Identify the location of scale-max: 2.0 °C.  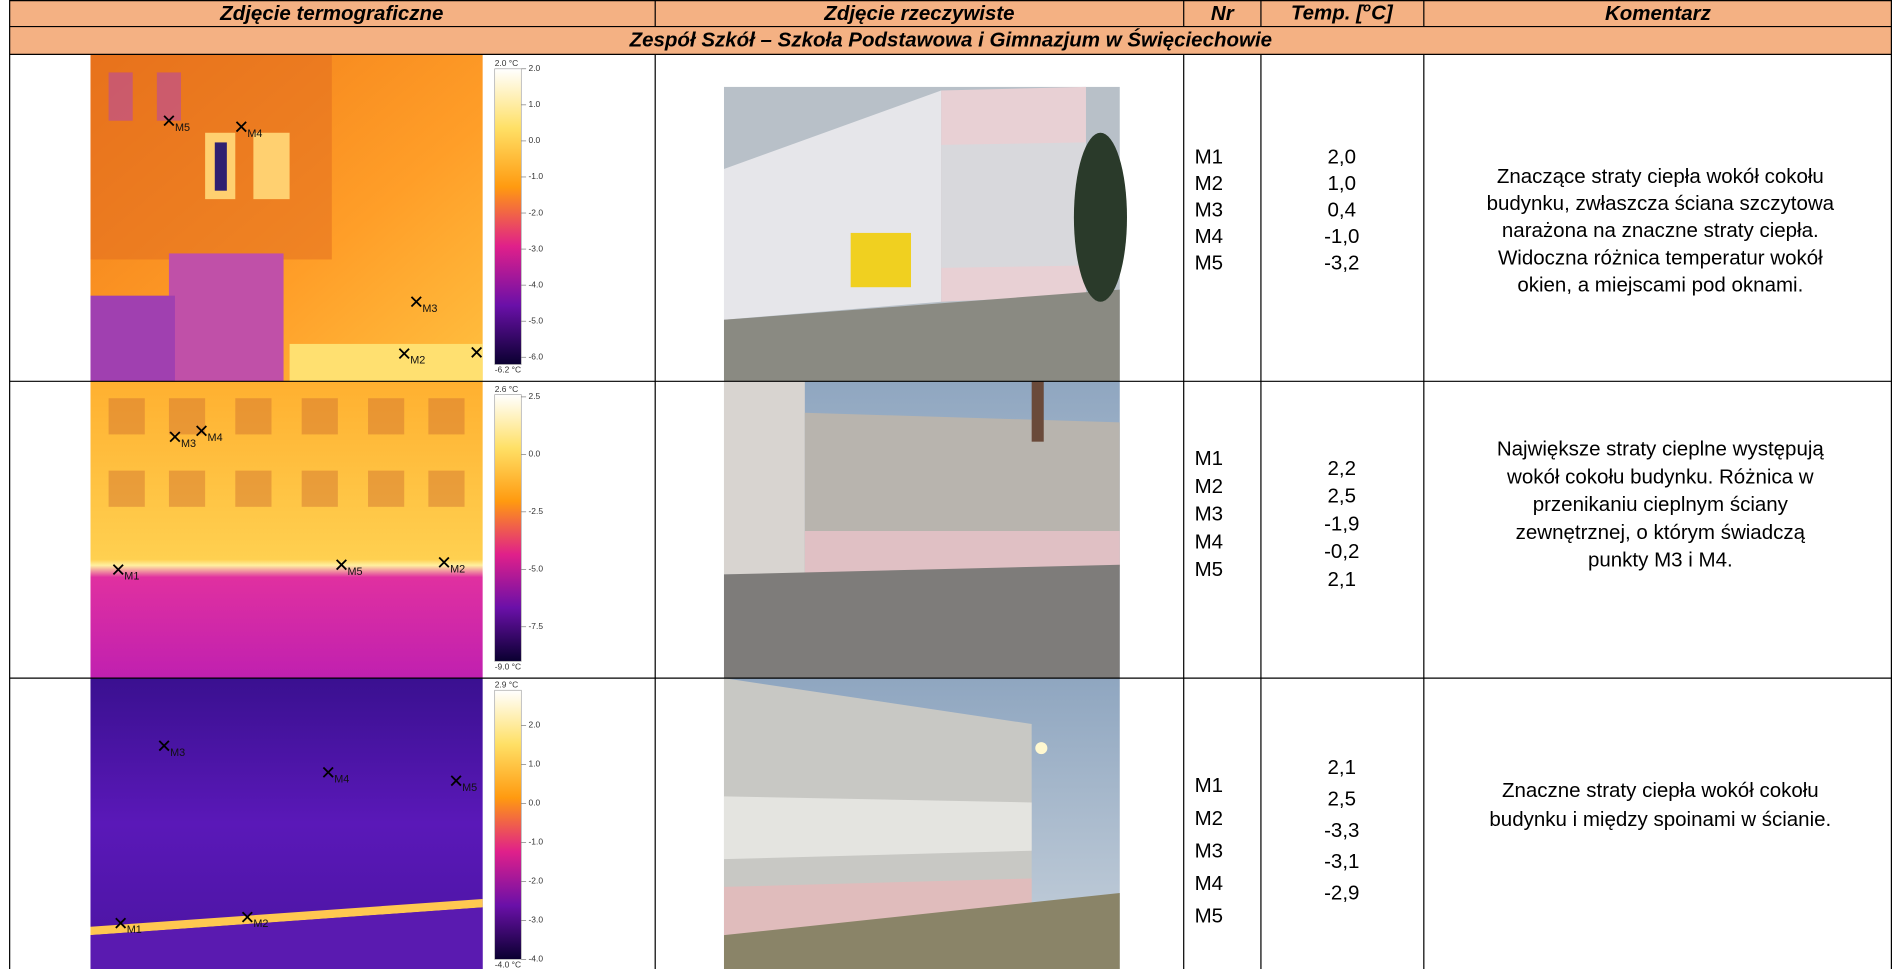
(507, 63).